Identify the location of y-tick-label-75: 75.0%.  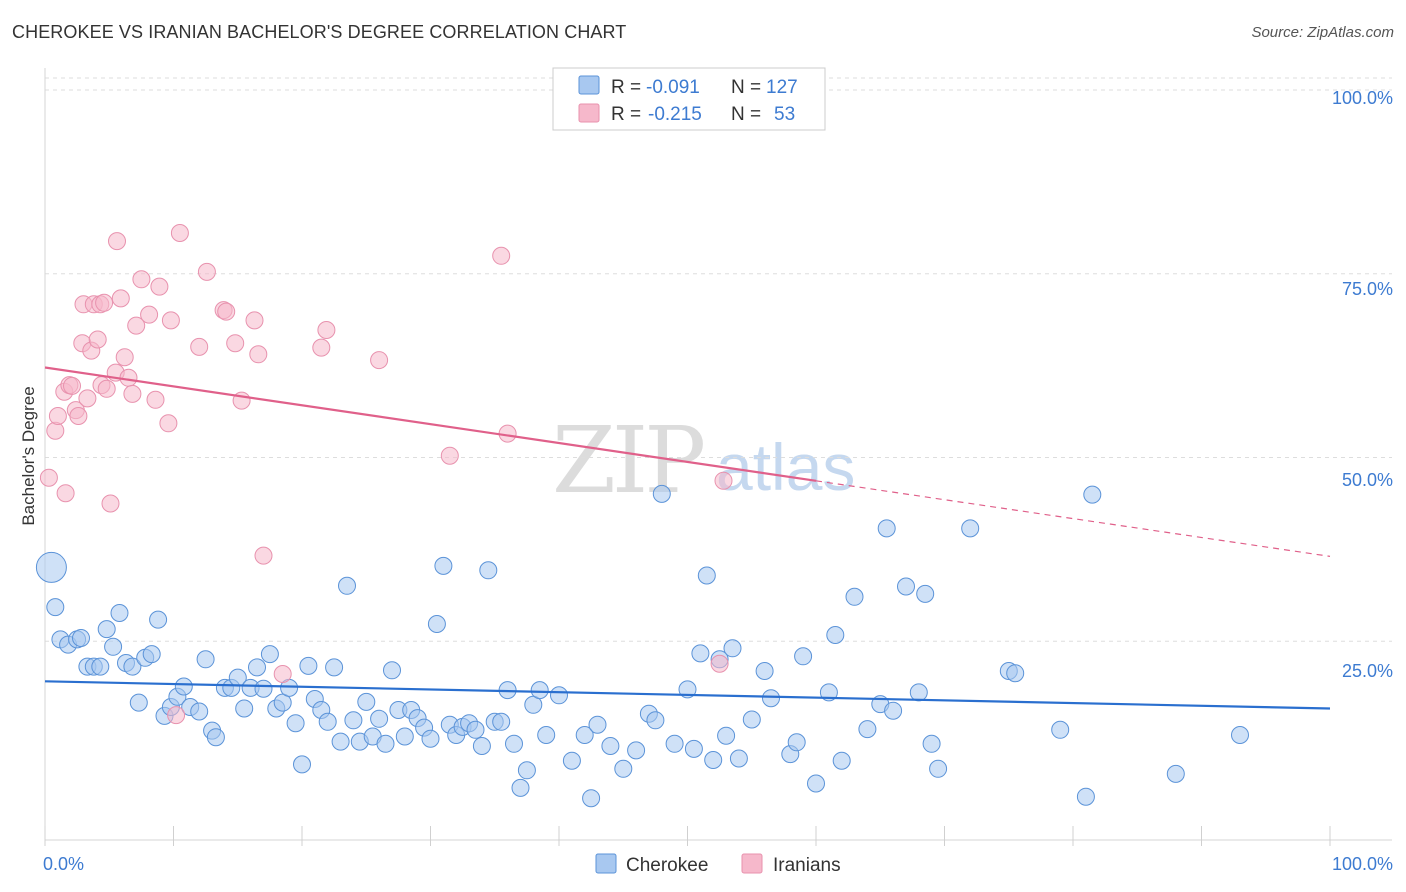
(1367, 289).